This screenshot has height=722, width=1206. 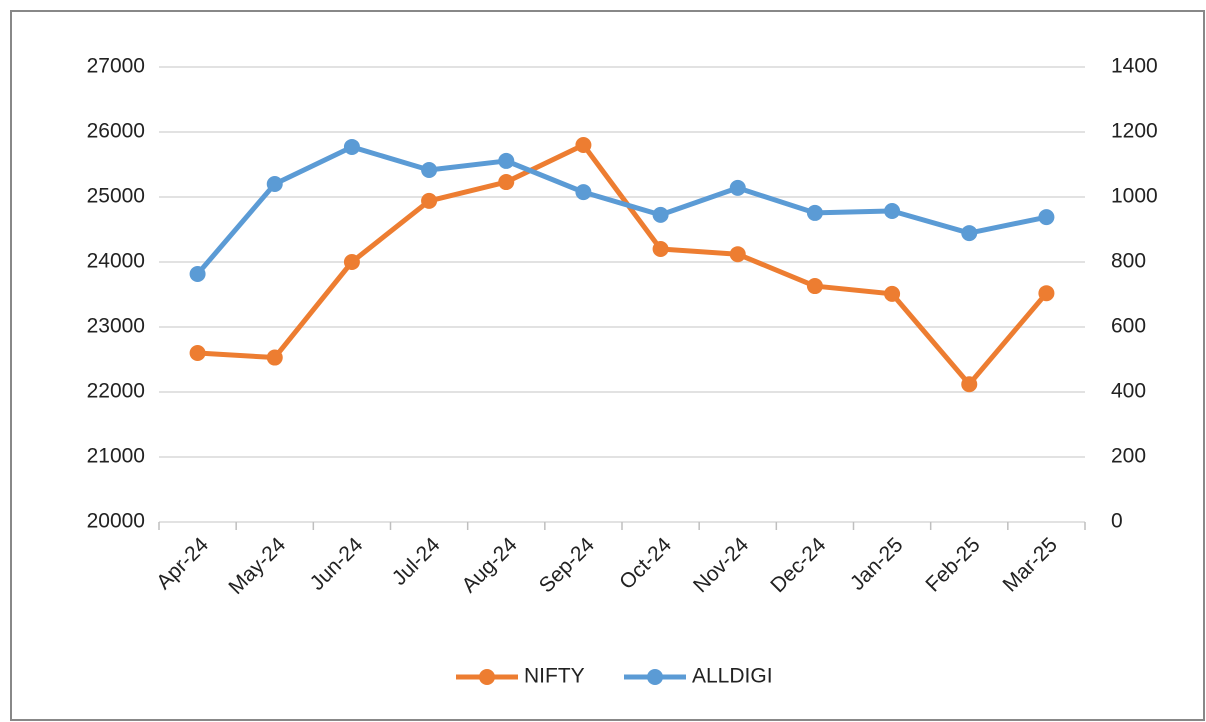 What do you see at coordinates (1117, 521) in the screenshot?
I see `y2-tick-label: 0` at bounding box center [1117, 521].